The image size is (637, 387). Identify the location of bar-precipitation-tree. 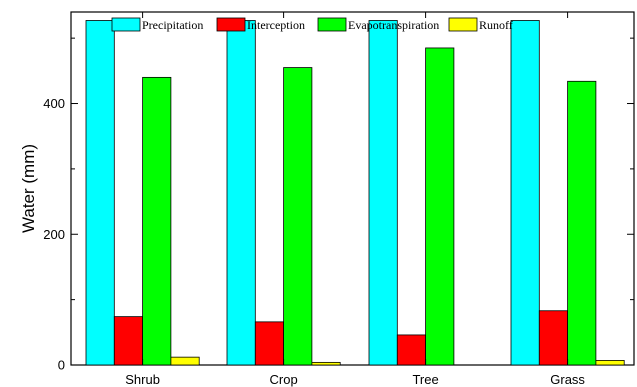
(383, 193).